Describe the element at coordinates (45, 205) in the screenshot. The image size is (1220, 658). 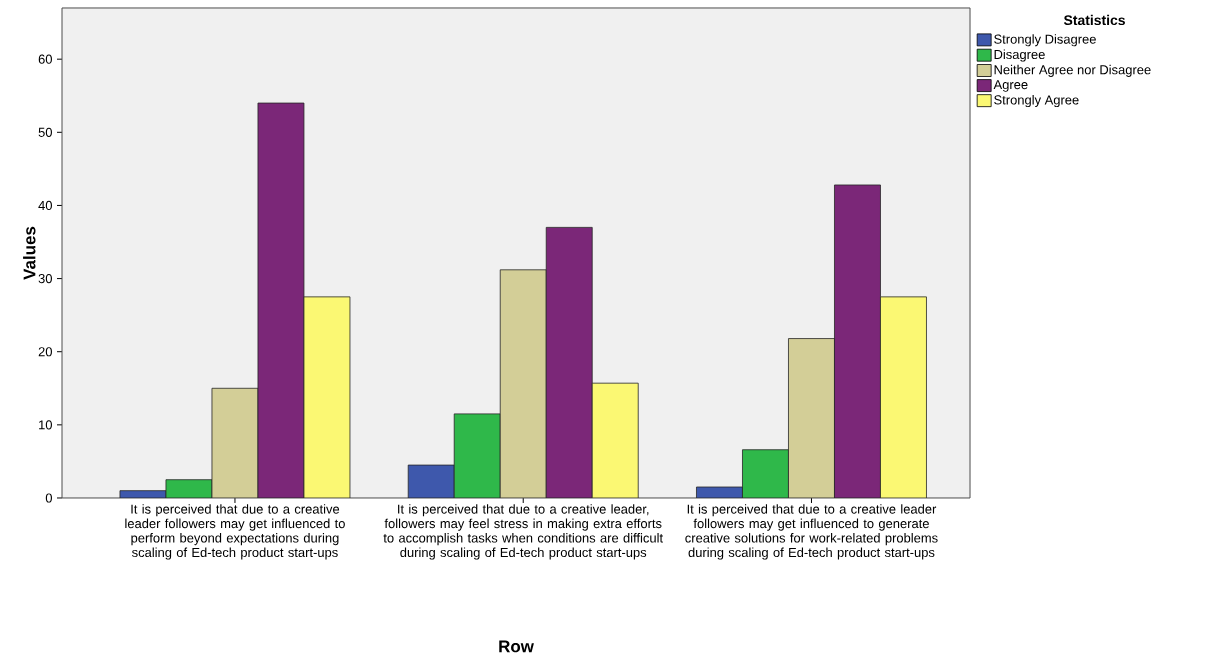
I see `y-tick-label: 40` at that location.